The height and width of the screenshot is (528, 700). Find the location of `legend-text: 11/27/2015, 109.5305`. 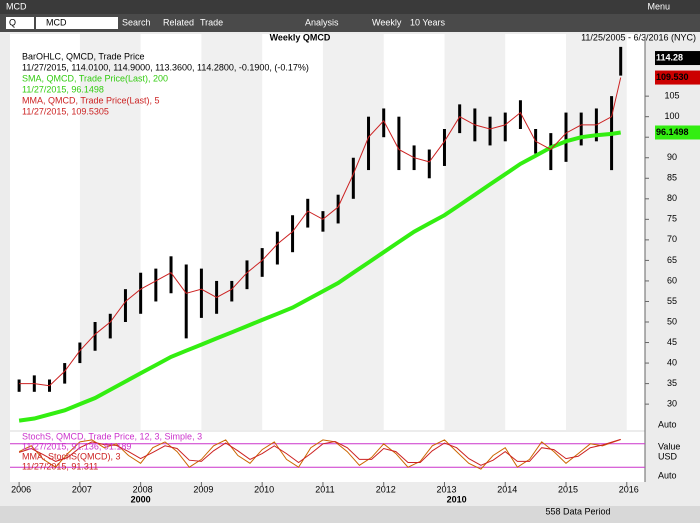

legend-text: 11/27/2015, 109.5305 is located at coordinates (65, 111).